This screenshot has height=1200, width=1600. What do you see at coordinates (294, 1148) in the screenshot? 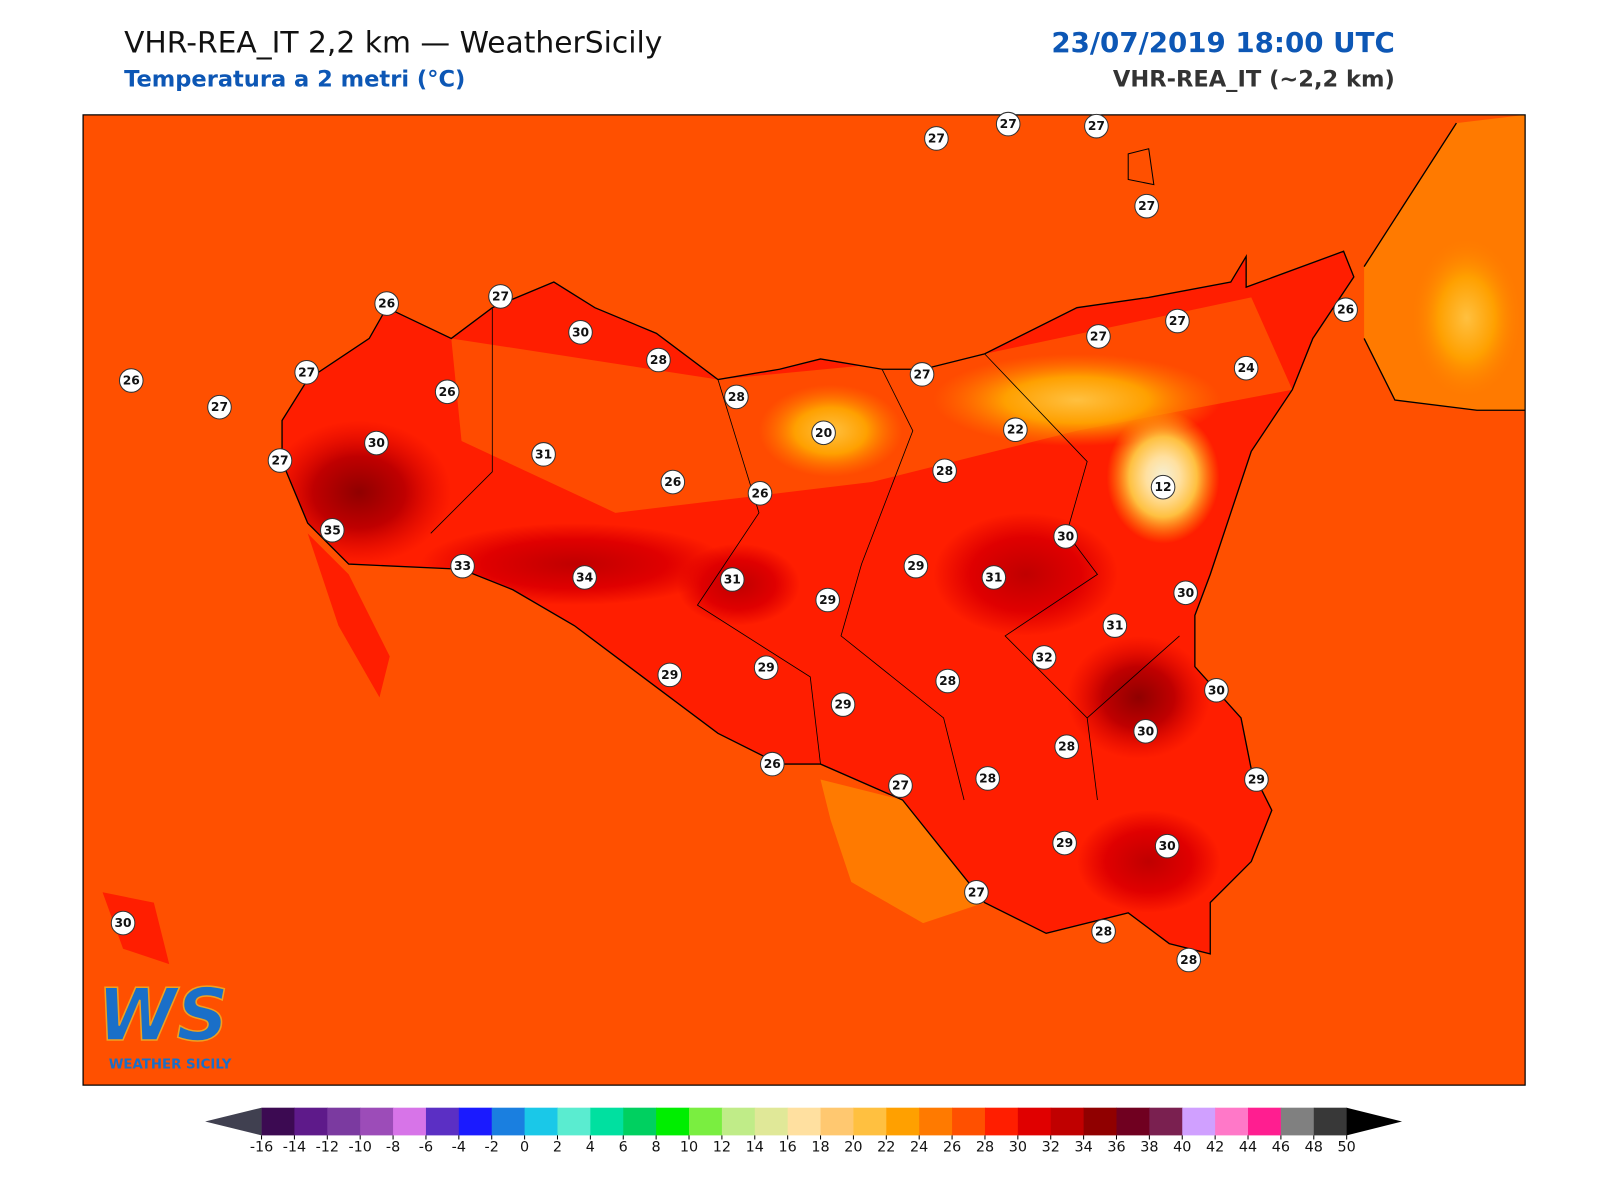
I see `colorbar-tick-label: -14` at bounding box center [294, 1148].